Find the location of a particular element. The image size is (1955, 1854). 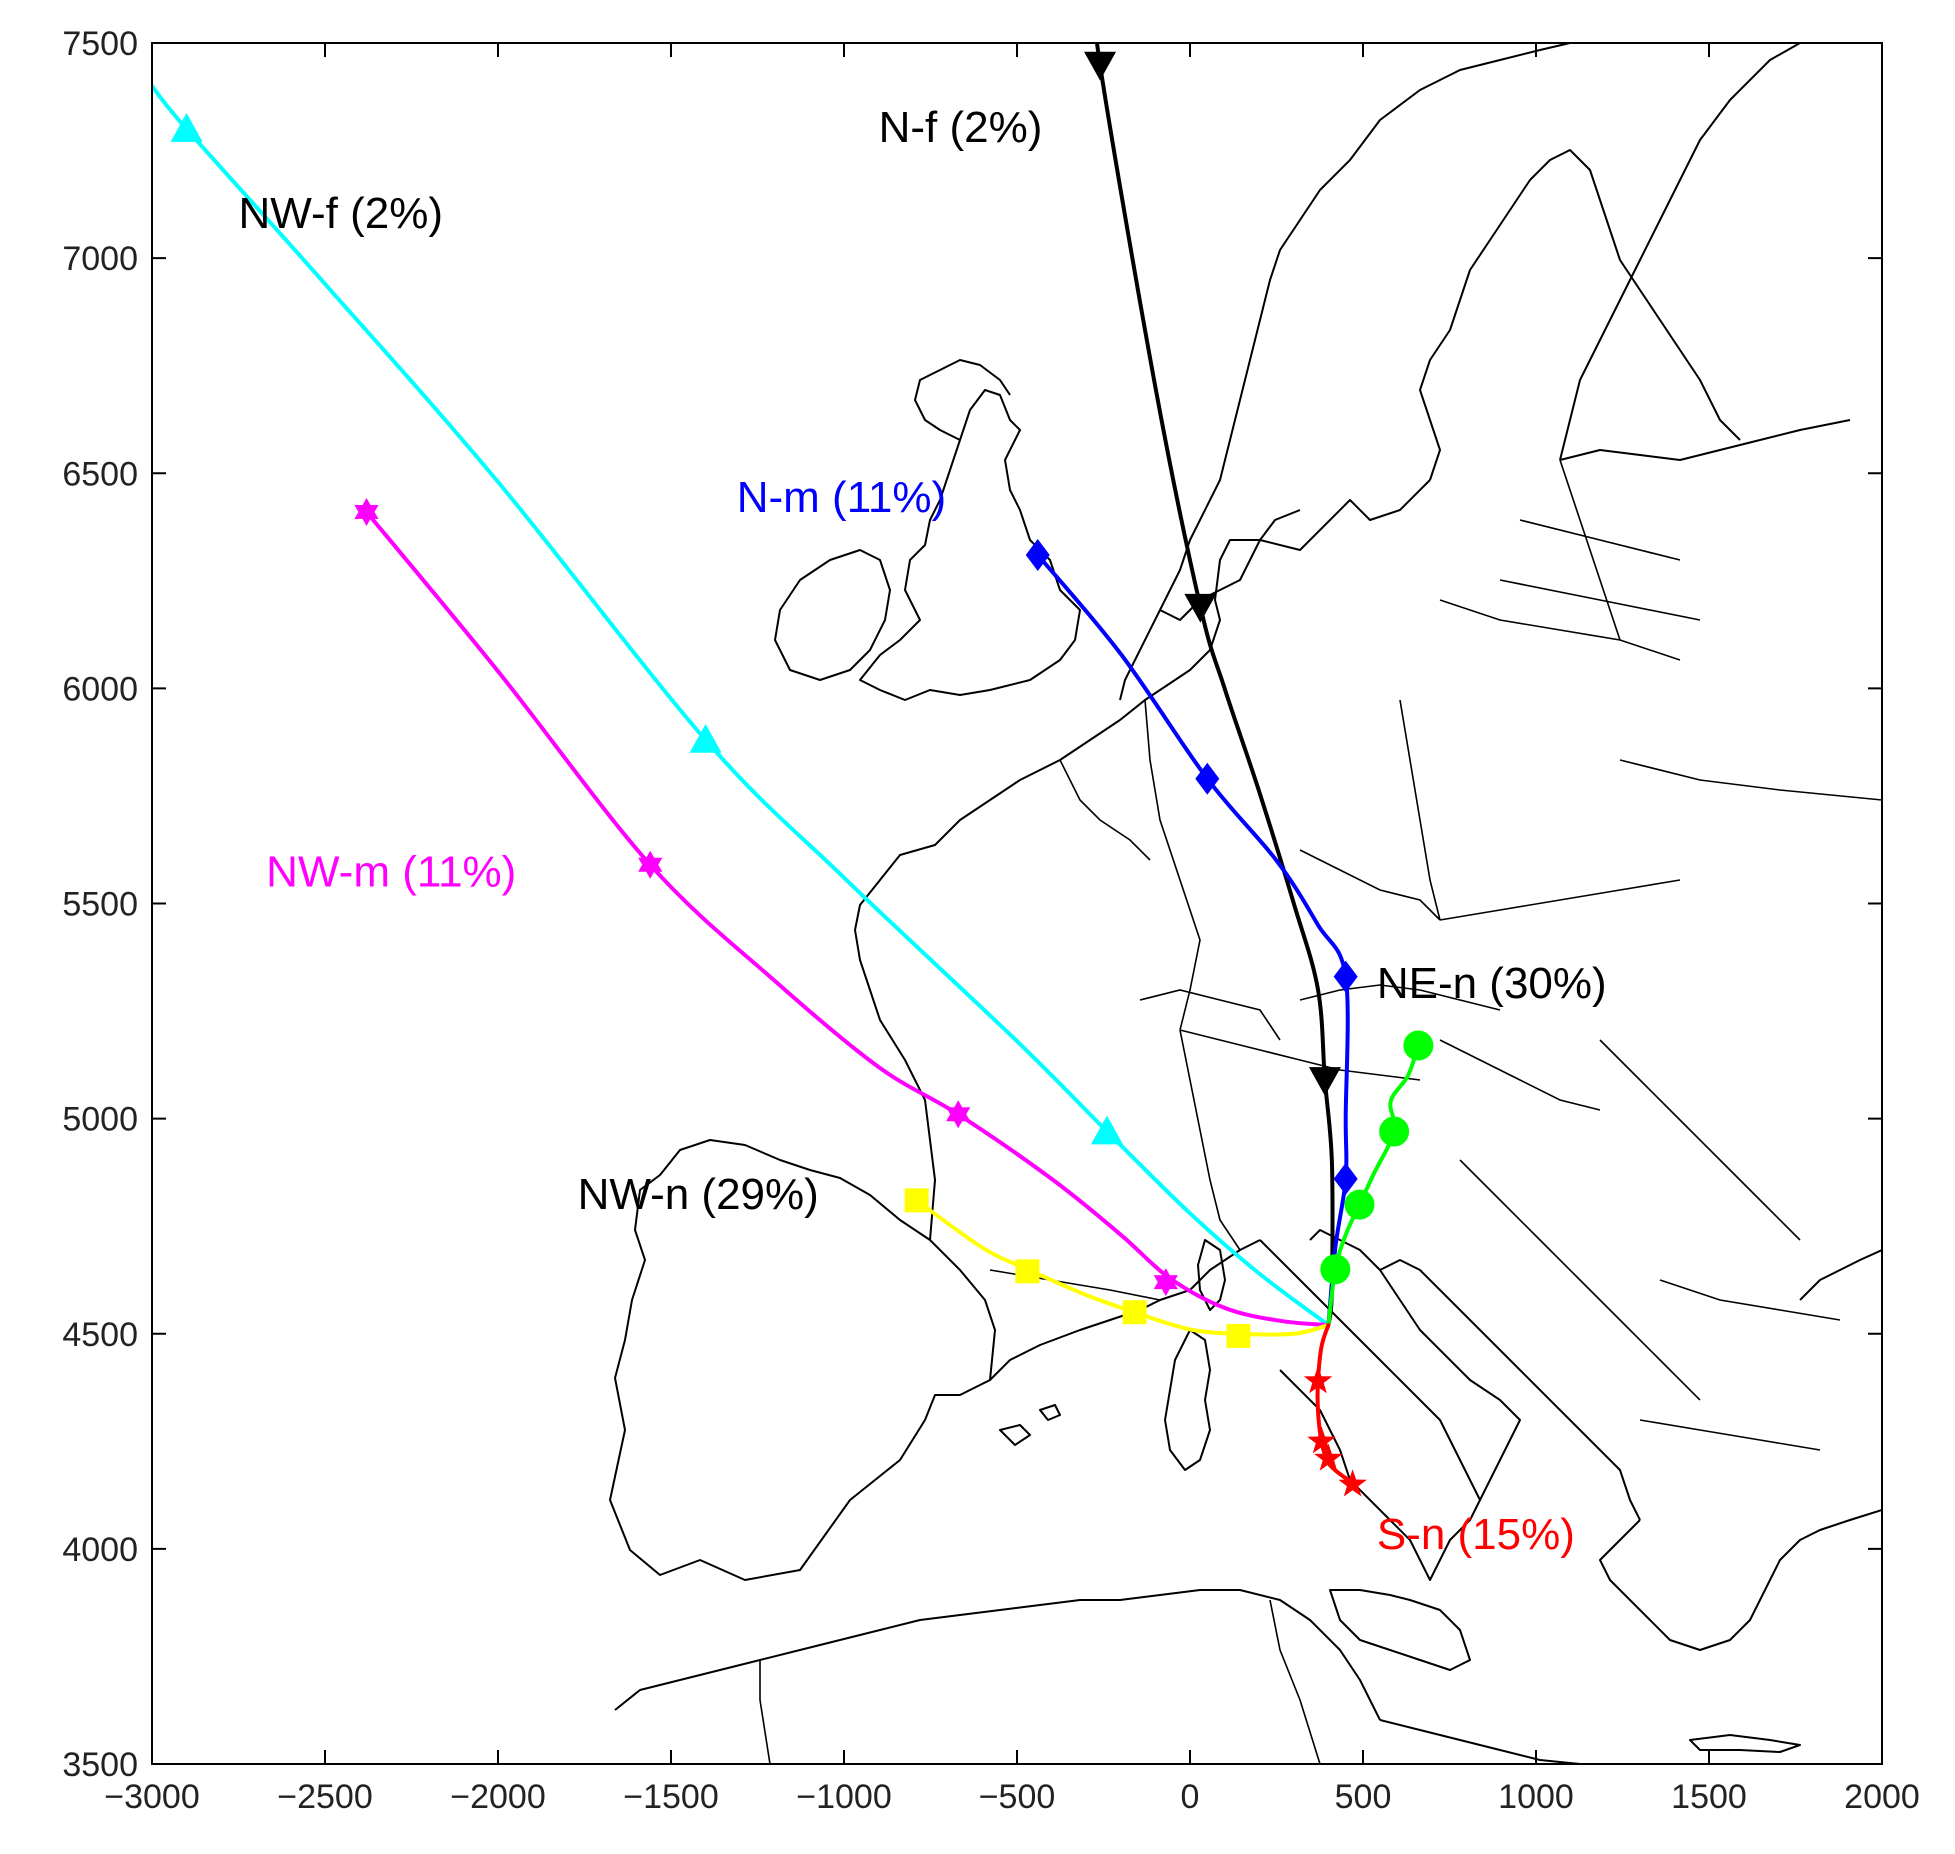

trajectory-label-s-n-15: S-n (15%) is located at coordinates (1476, 1534).